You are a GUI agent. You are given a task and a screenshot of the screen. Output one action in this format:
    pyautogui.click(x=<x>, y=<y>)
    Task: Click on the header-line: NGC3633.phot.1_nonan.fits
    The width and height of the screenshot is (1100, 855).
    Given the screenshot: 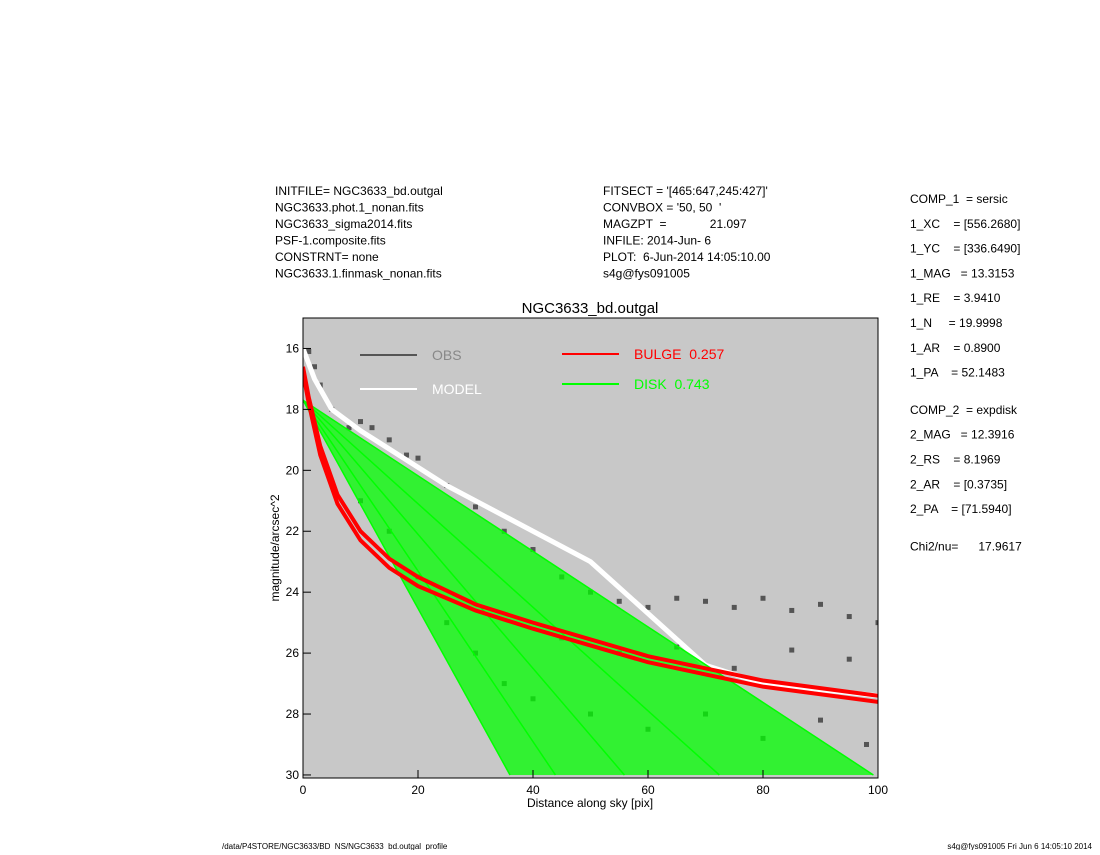 What is the action you would take?
    pyautogui.click(x=349, y=208)
    